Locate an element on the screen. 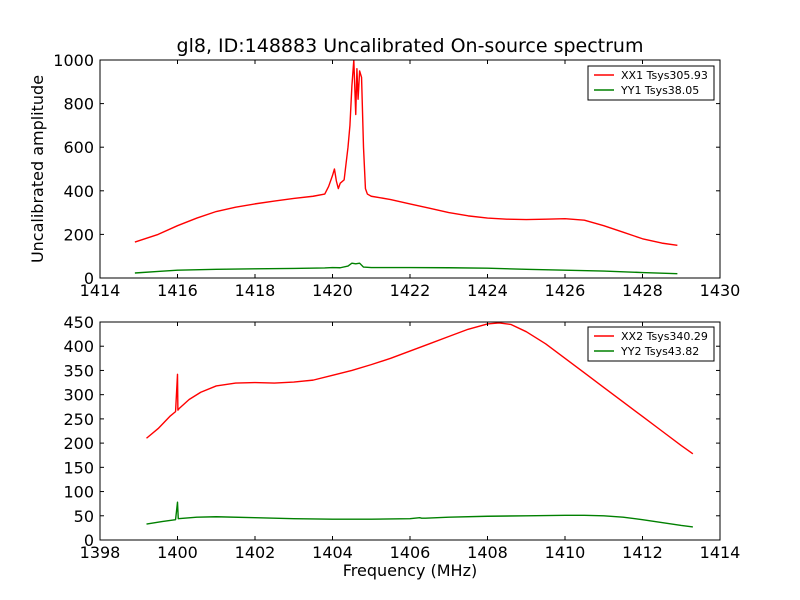  y-tick-label: 50 is located at coordinates (84, 516).